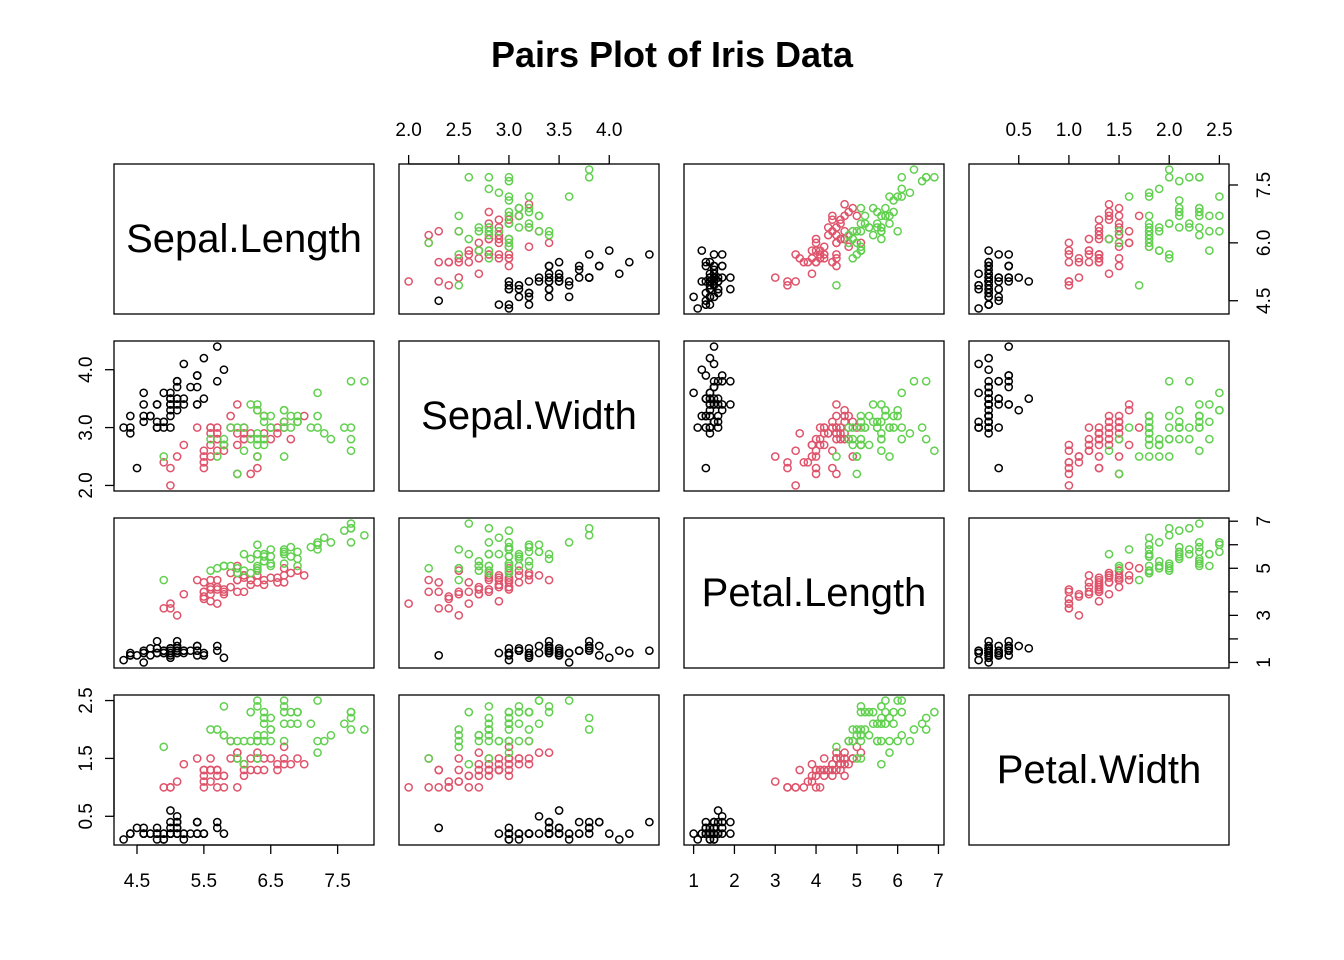 The image size is (1344, 960). Describe the element at coordinates (672, 54) in the screenshot. I see `chart-title: Pairs Plot of Iris Data` at that location.